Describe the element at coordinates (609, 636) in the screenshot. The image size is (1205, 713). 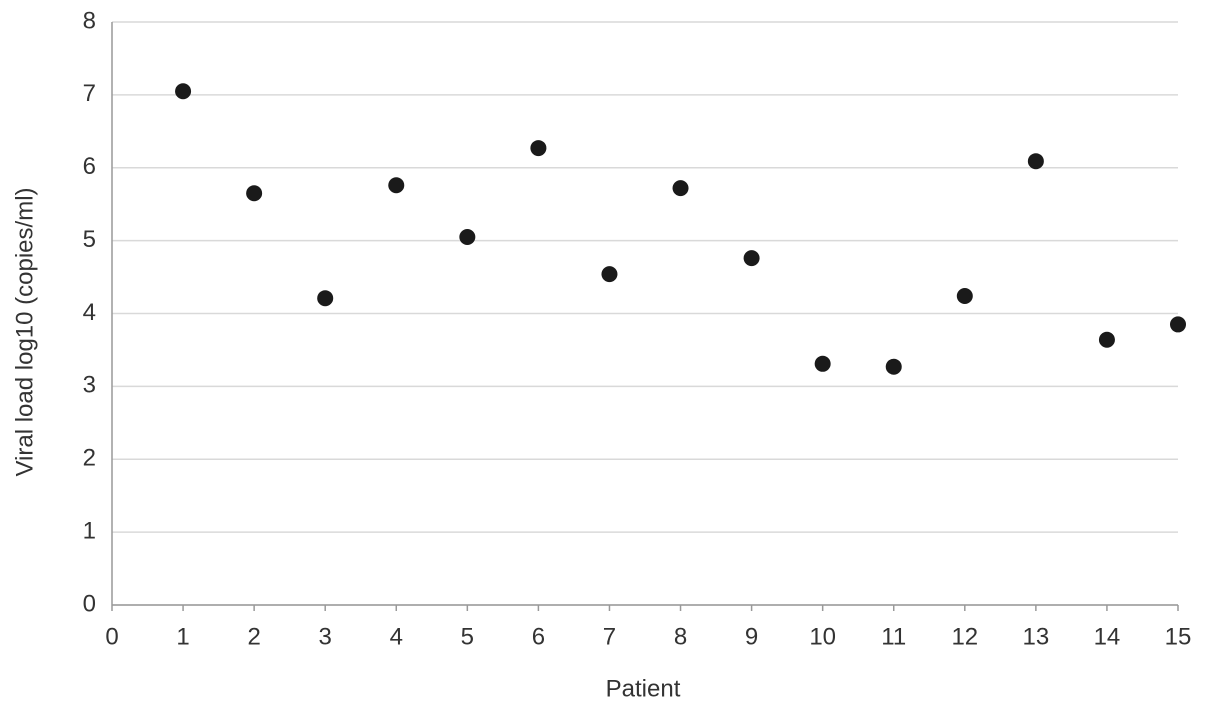
I see `x-tick-label: 7` at that location.